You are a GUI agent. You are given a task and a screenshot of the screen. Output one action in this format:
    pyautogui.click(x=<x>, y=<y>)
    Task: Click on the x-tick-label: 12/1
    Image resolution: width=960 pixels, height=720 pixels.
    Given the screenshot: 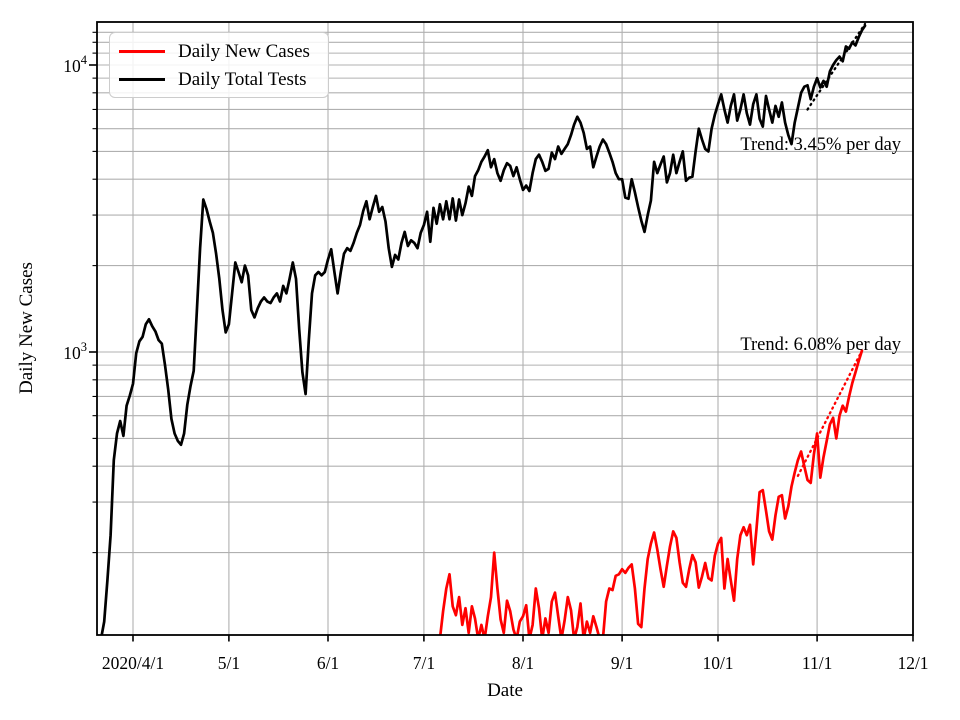 What is the action you would take?
    pyautogui.click(x=912, y=663)
    